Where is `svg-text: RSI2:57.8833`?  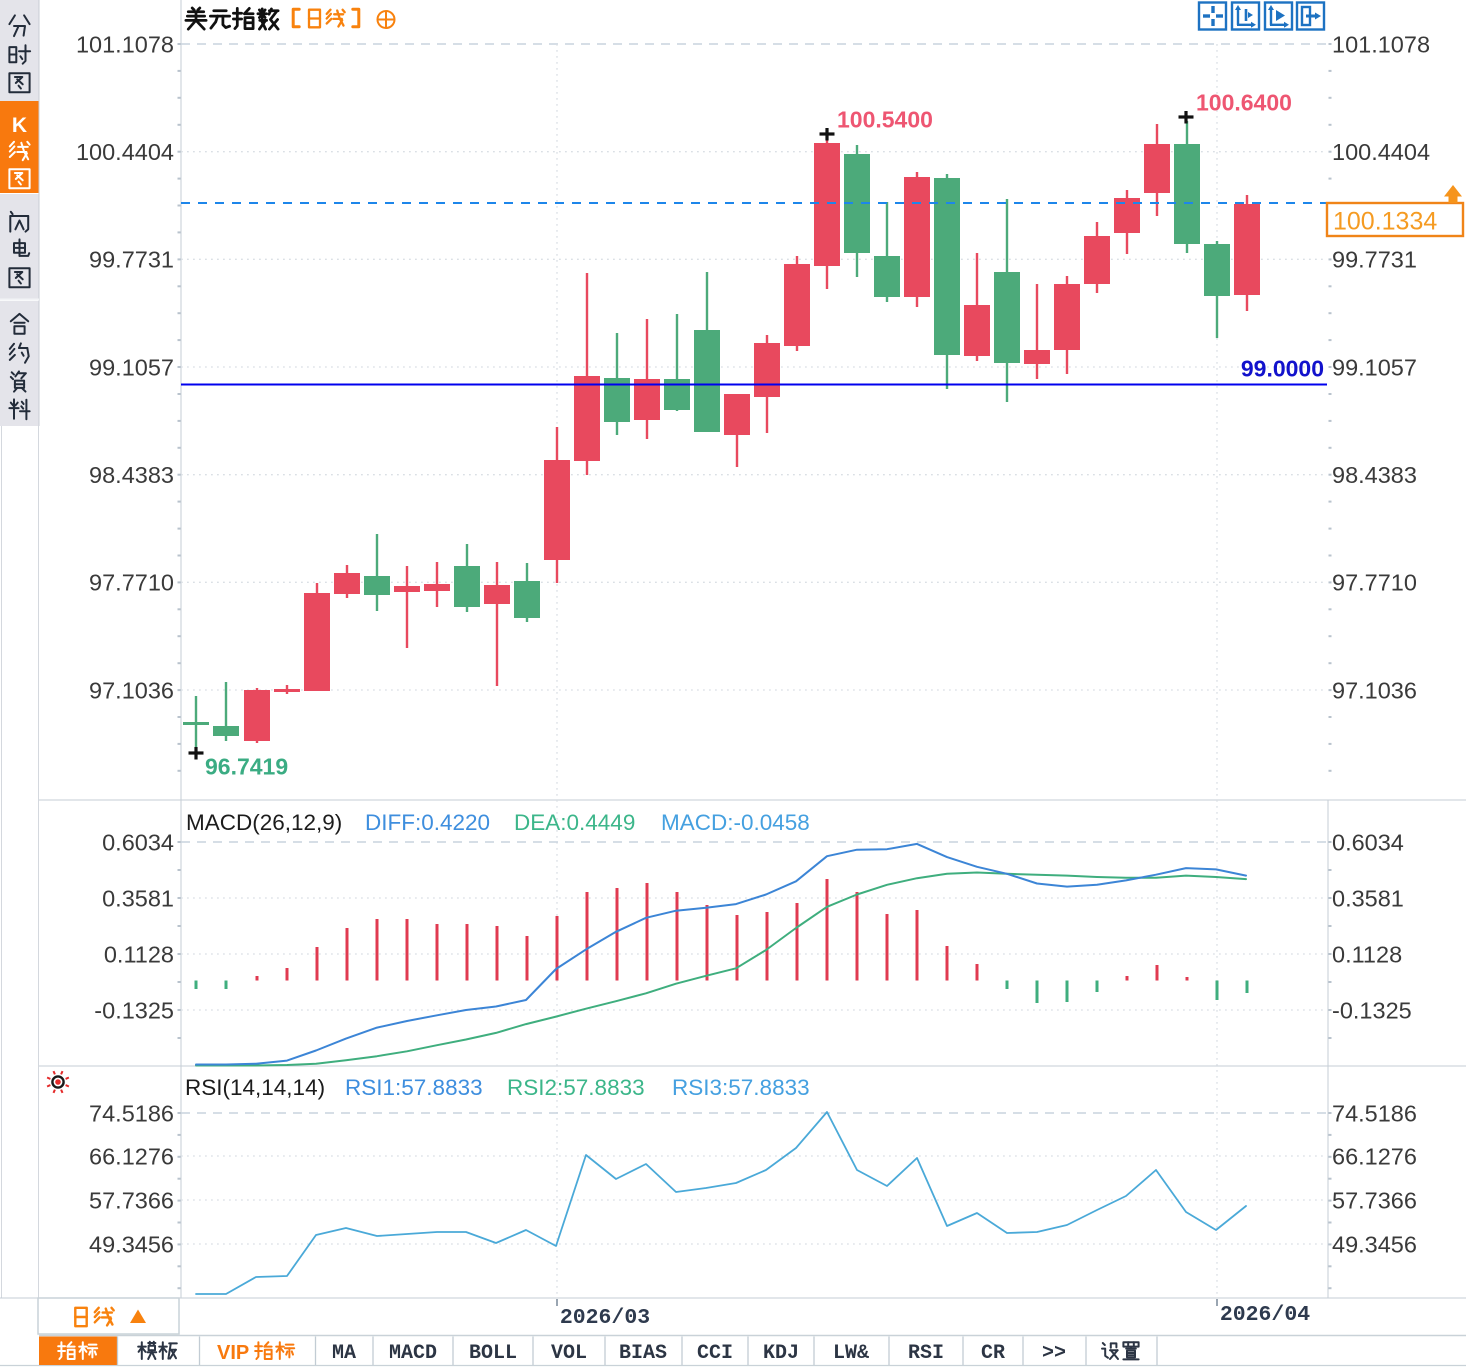 svg-text: RSI2:57.8833 is located at coordinates (576, 1087).